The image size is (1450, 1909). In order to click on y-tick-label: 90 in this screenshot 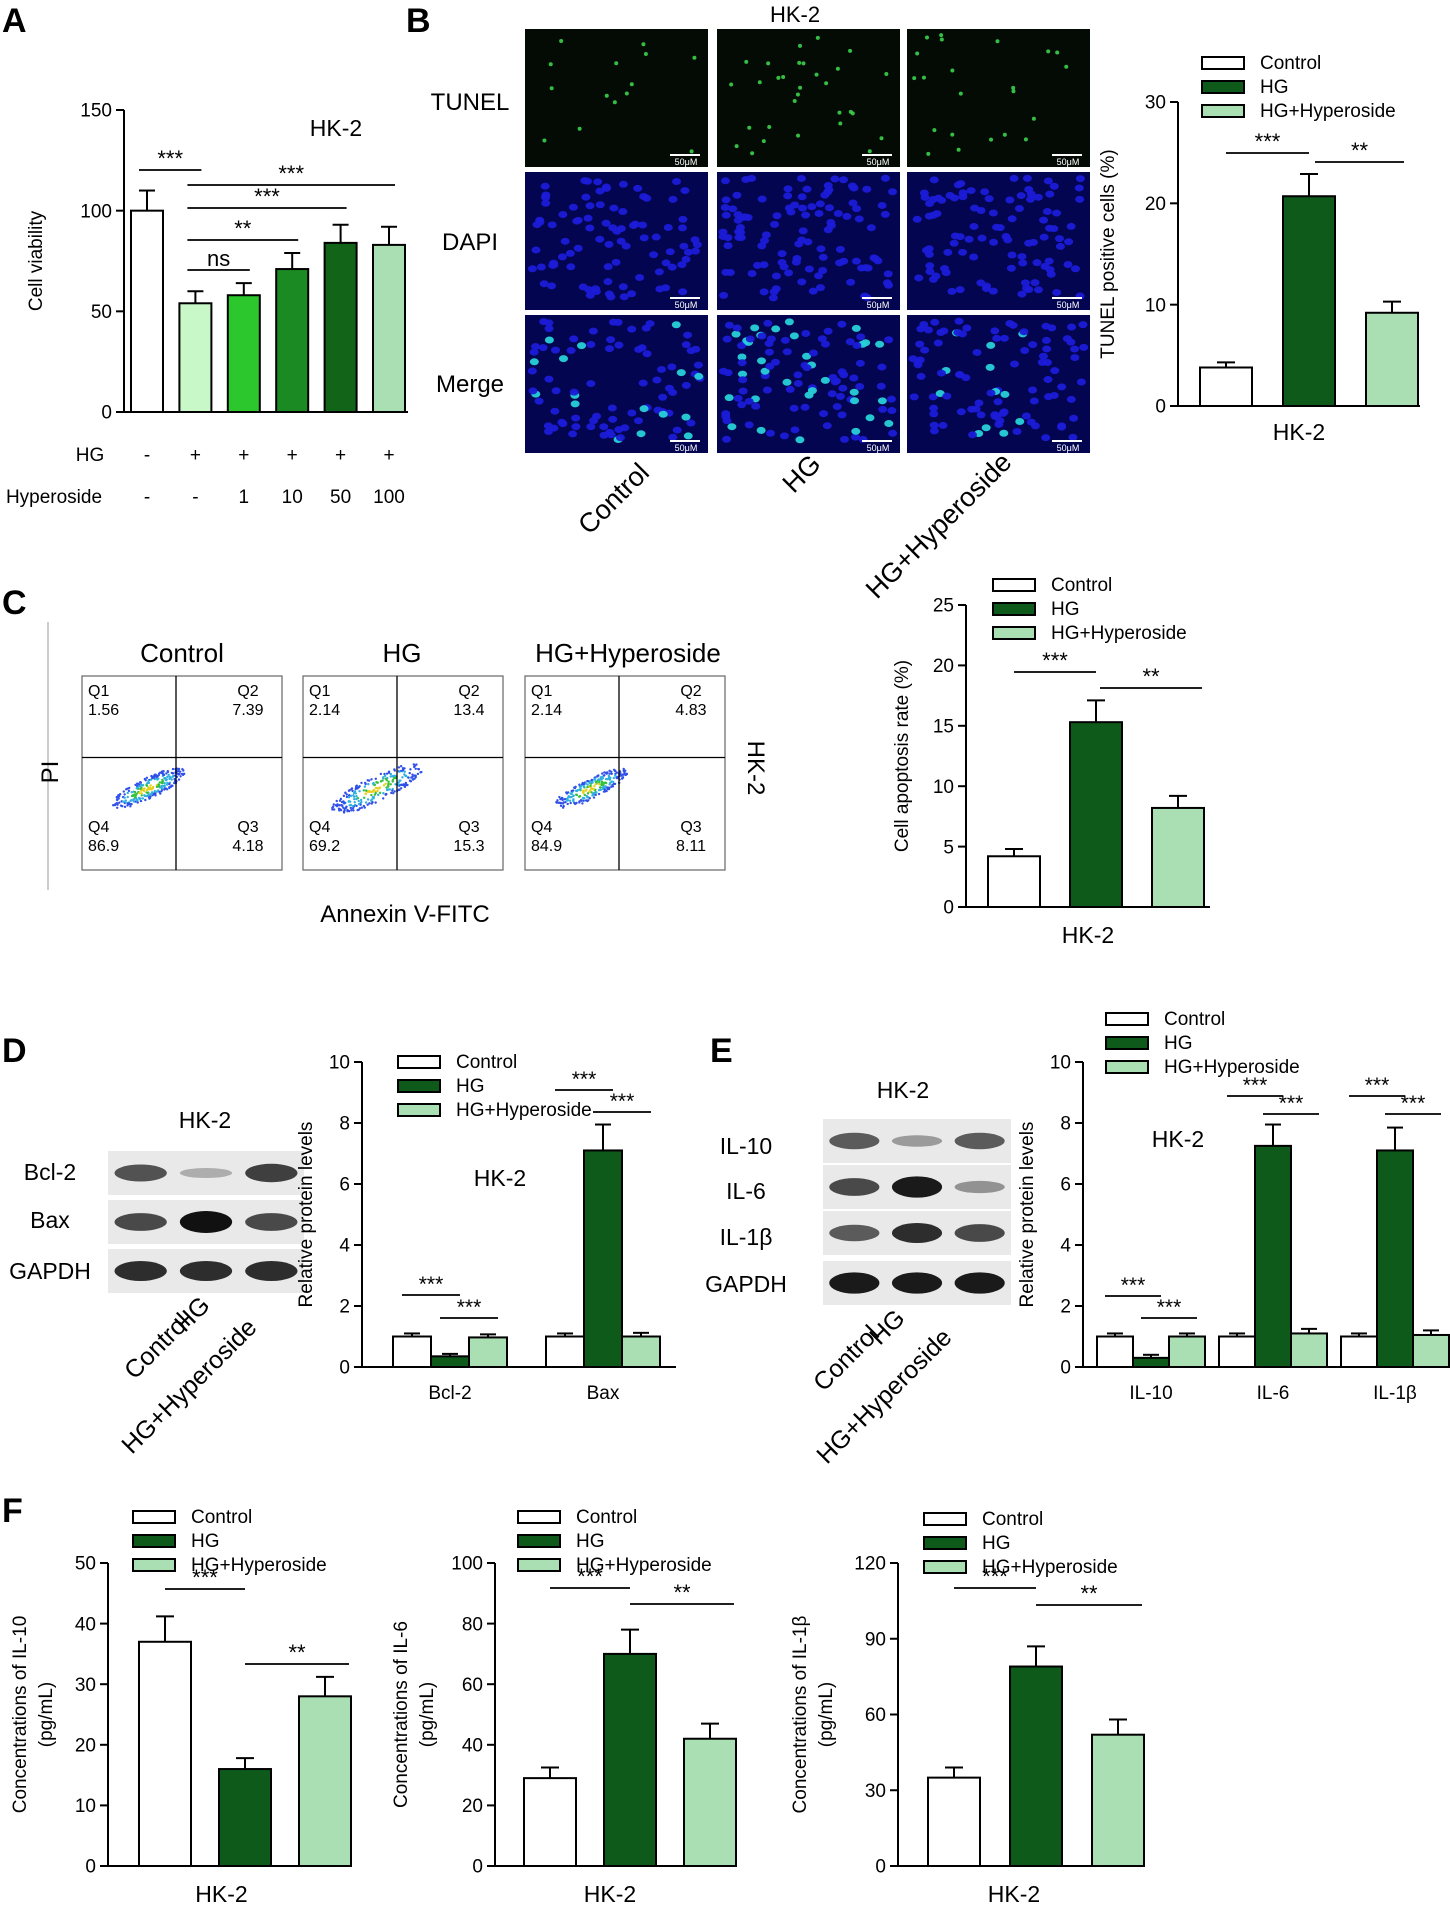, I will do `click(875, 1639)`.